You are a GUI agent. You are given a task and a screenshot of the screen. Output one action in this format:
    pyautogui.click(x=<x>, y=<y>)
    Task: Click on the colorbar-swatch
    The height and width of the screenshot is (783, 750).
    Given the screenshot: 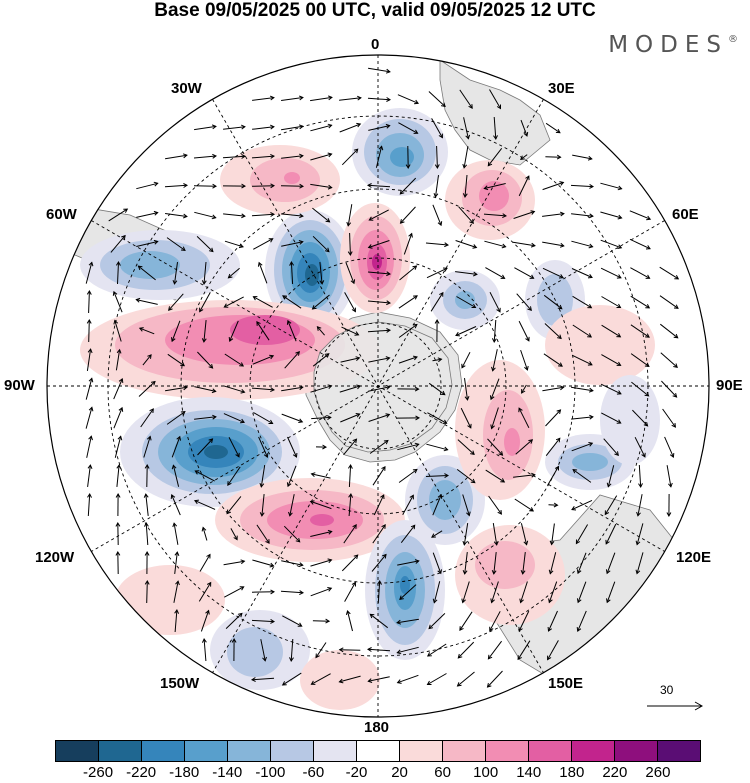 What is the action you would take?
    pyautogui.click(x=77, y=751)
    